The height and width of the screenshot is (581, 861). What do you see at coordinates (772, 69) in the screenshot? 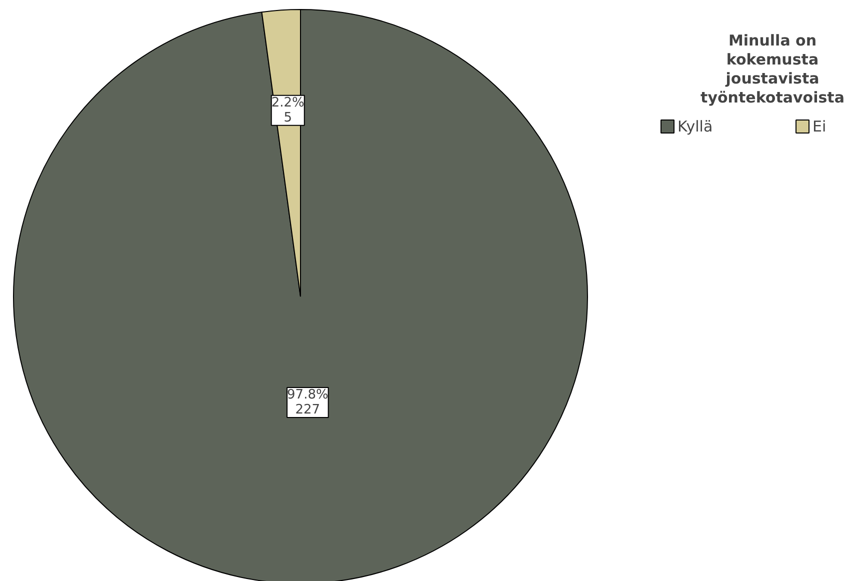
I see `legend-title: Minulla on kokemusta joustavista työntekotavoista` at bounding box center [772, 69].